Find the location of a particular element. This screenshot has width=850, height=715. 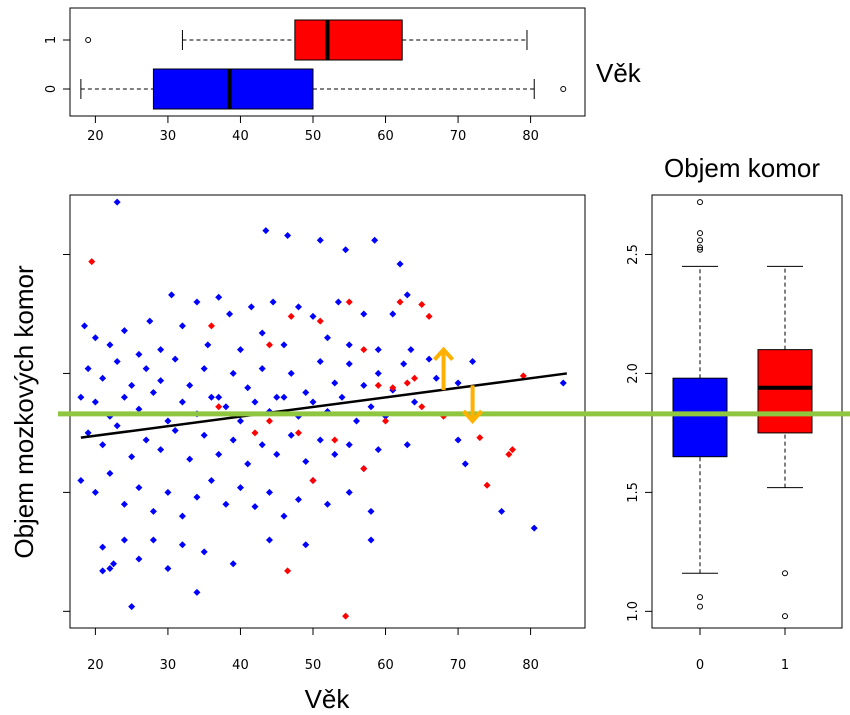

volume-x-tick-label: 0 is located at coordinates (700, 665).